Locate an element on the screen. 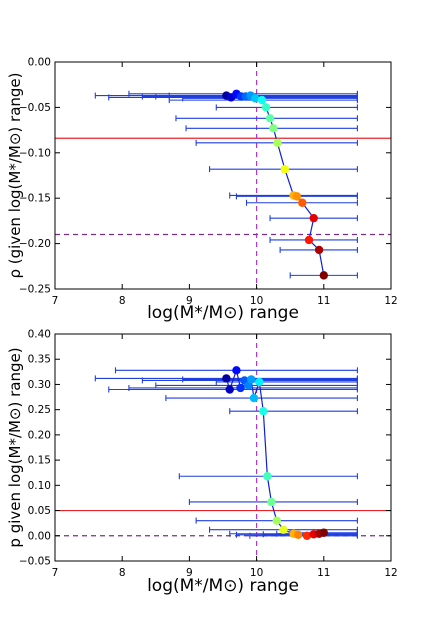  y-tick-label: 0.10 is located at coordinates (39, 486).